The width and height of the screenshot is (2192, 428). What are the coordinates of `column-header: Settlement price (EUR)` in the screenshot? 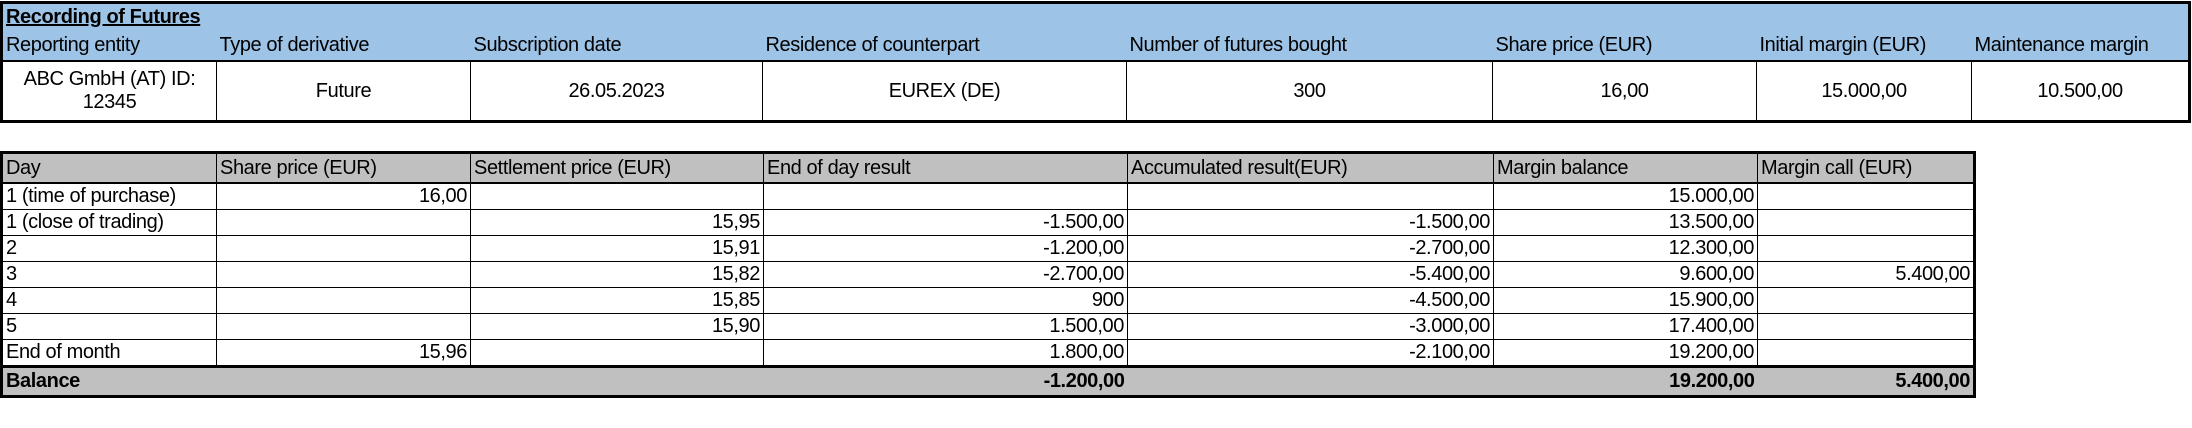 It's located at (617, 168).